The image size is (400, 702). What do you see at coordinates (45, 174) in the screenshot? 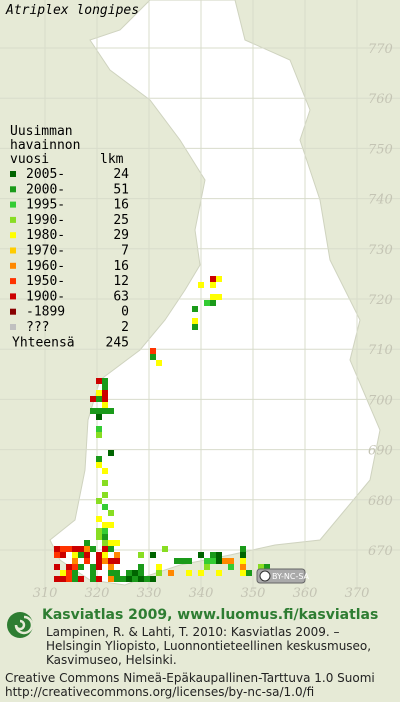
I see `legend-label: 2005-` at bounding box center [45, 174].